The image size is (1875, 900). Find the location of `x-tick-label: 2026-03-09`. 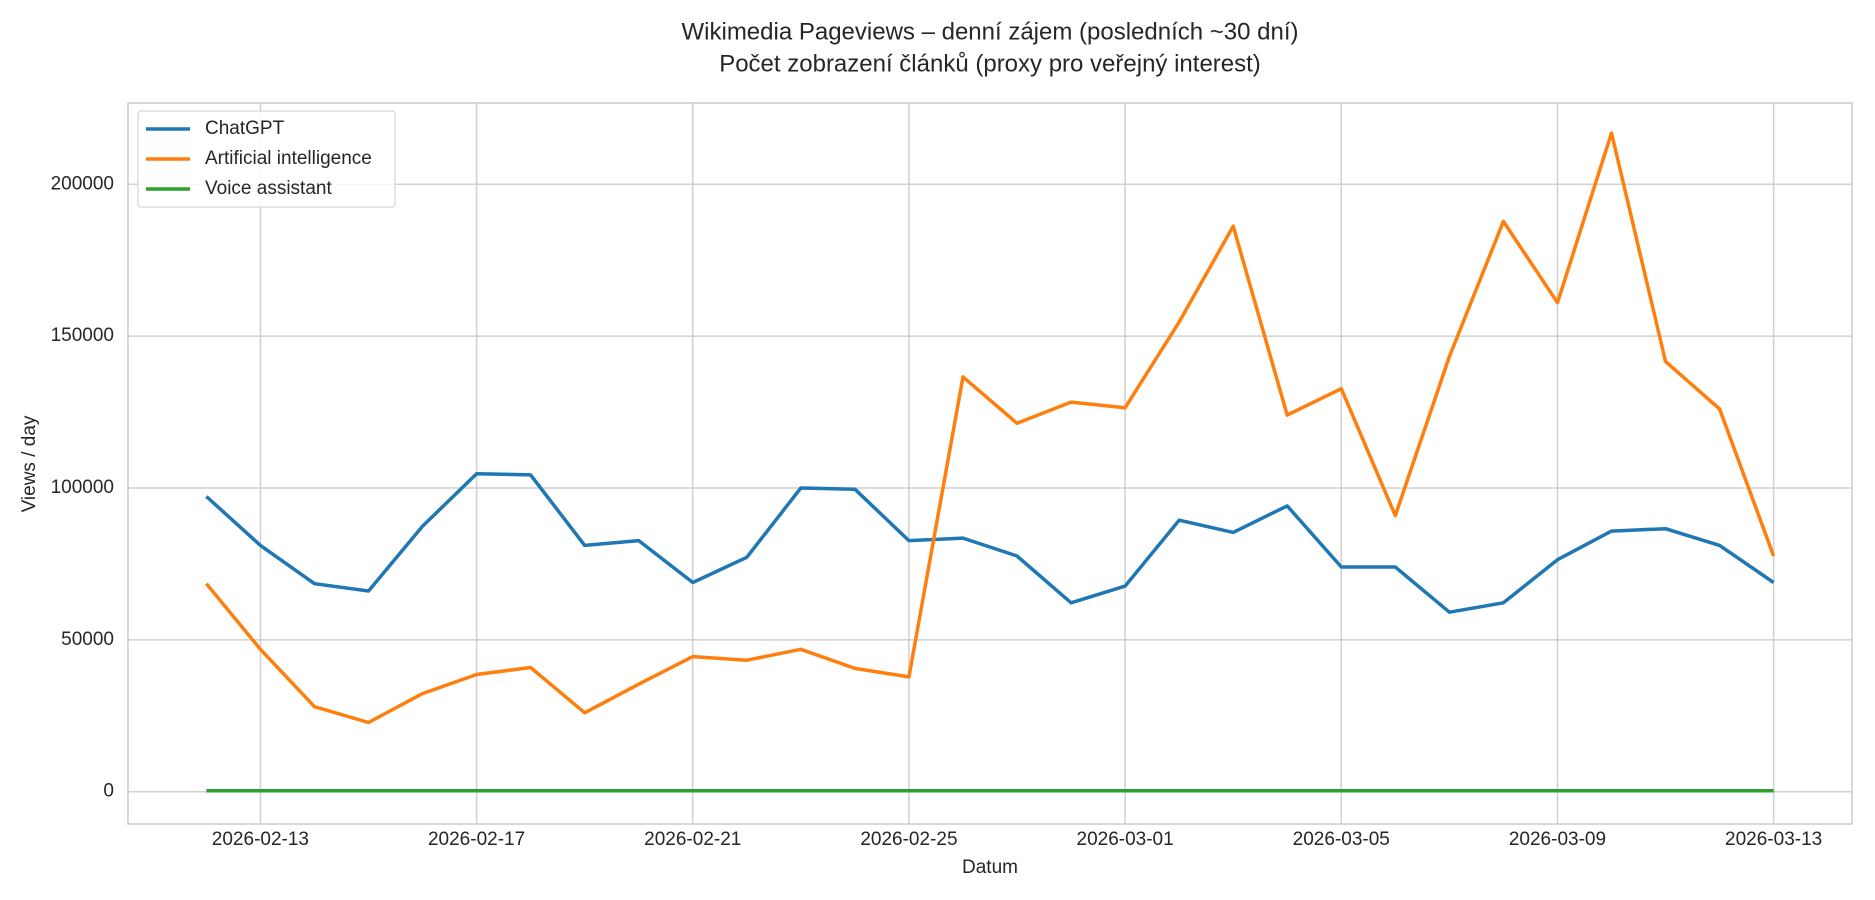

x-tick-label: 2026-03-09 is located at coordinates (1557, 839).